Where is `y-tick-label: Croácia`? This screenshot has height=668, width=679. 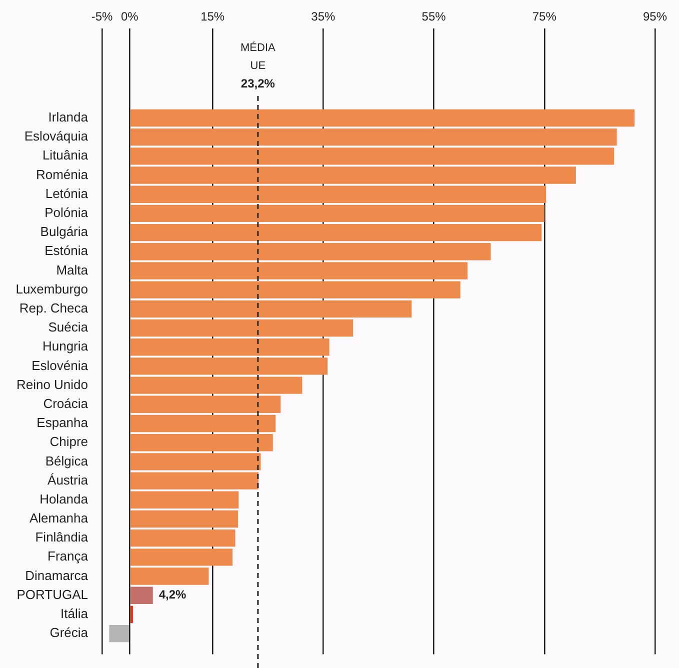 y-tick-label: Croácia is located at coordinates (66, 403).